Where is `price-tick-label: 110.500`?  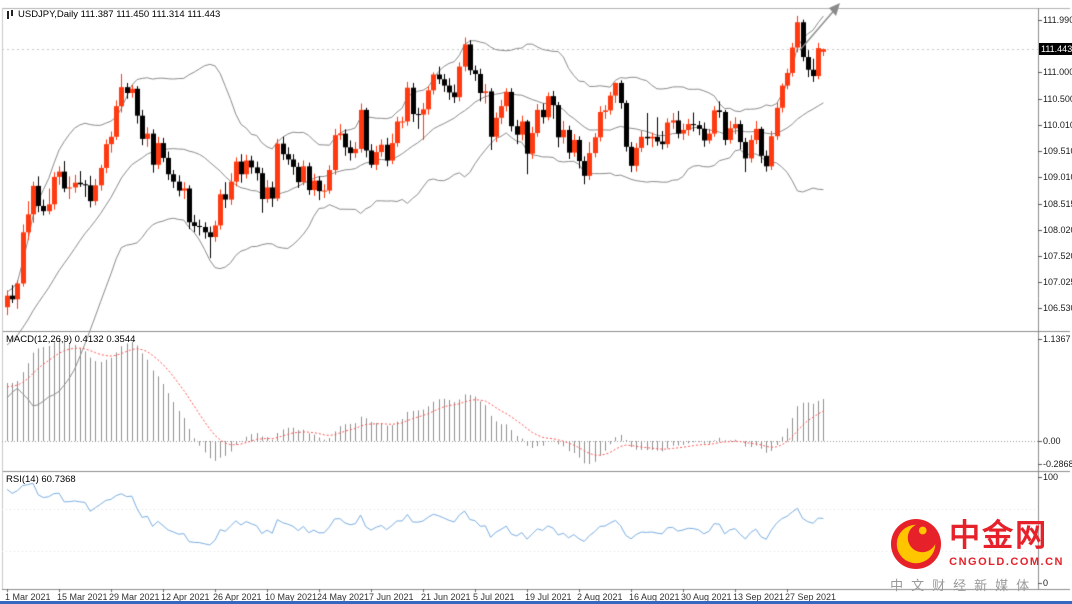 price-tick-label: 110.500 is located at coordinates (1057, 98).